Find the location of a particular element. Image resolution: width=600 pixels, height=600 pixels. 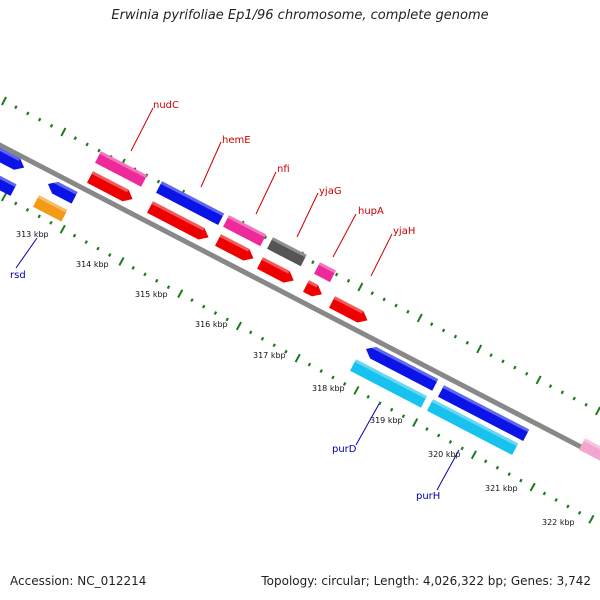

gene-yjag is located at coordinates (287, 252).